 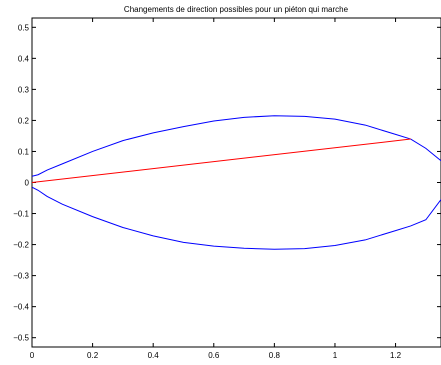 I want to click on y-tick-label: 0.2, so click(x=24, y=120).